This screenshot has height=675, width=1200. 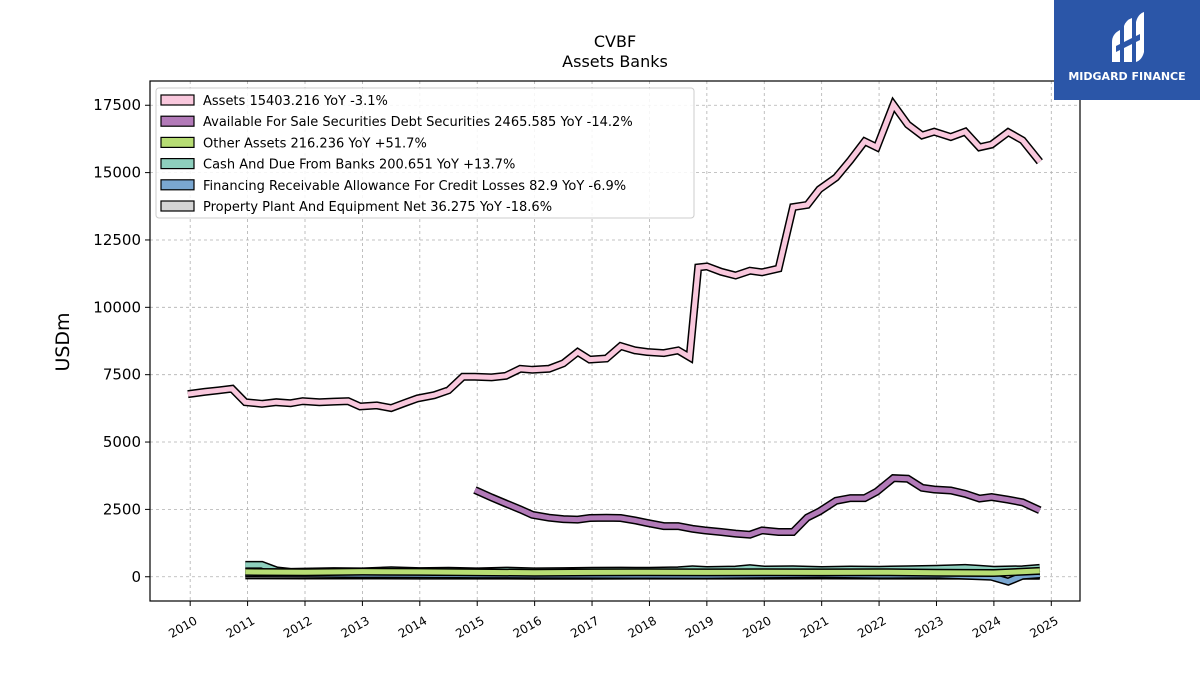 What do you see at coordinates (315, 143) in the screenshot?
I see `legend-item: Other Assets 216.236 YoY +51.7%` at bounding box center [315, 143].